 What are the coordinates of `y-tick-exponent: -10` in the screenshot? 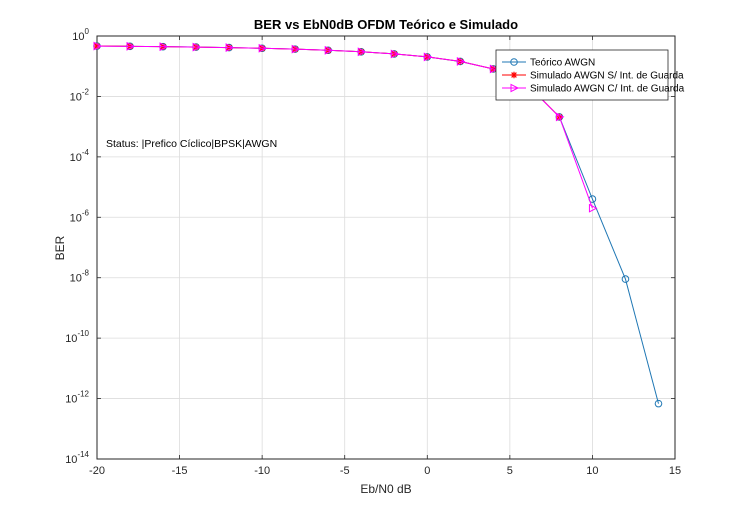 It's located at (83, 333).